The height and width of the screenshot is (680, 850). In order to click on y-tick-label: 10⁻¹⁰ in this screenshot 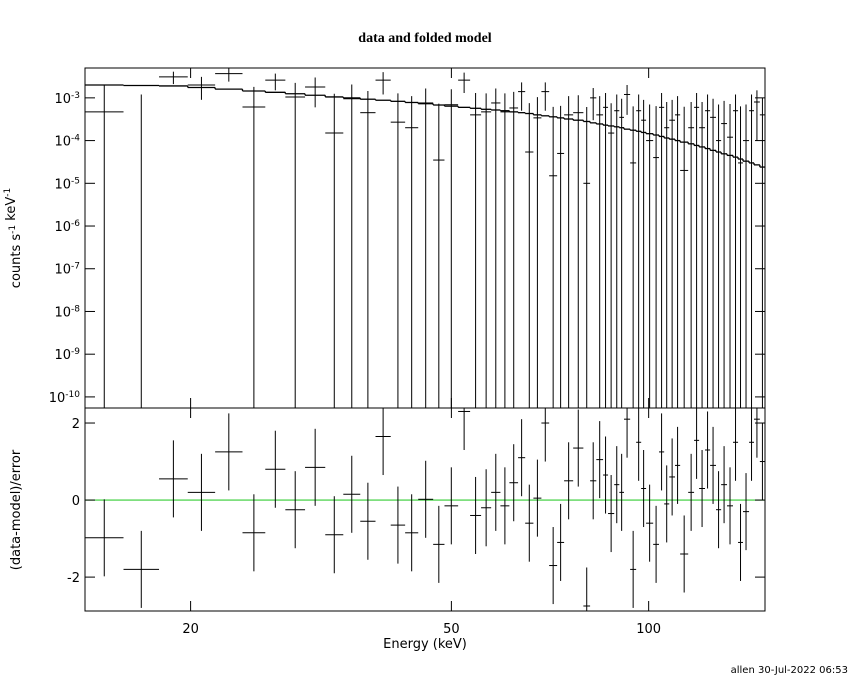, I will do `click(65, 398)`.